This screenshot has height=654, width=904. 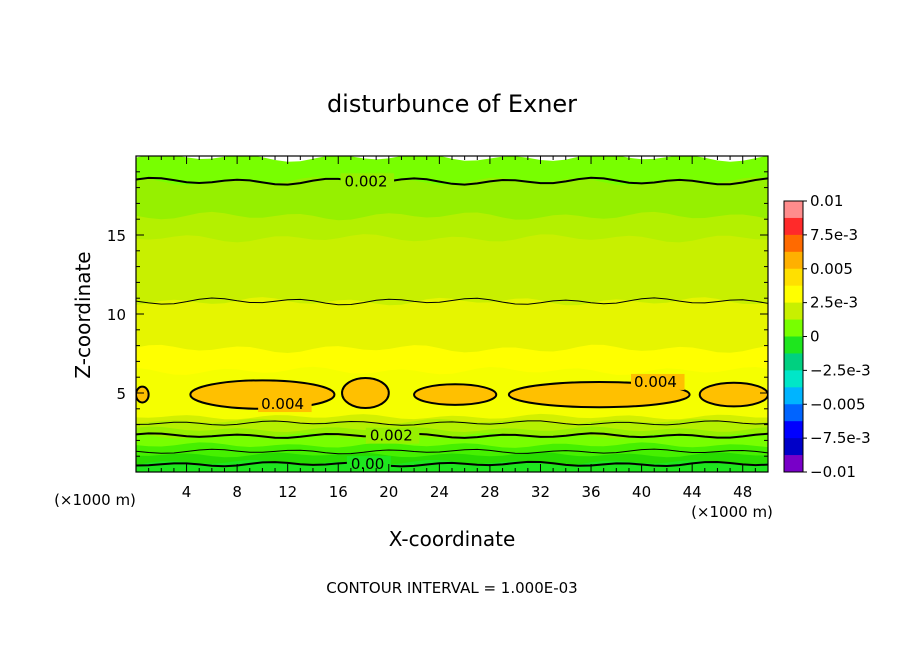 I want to click on x-tick-label: 4, so click(x=187, y=492).